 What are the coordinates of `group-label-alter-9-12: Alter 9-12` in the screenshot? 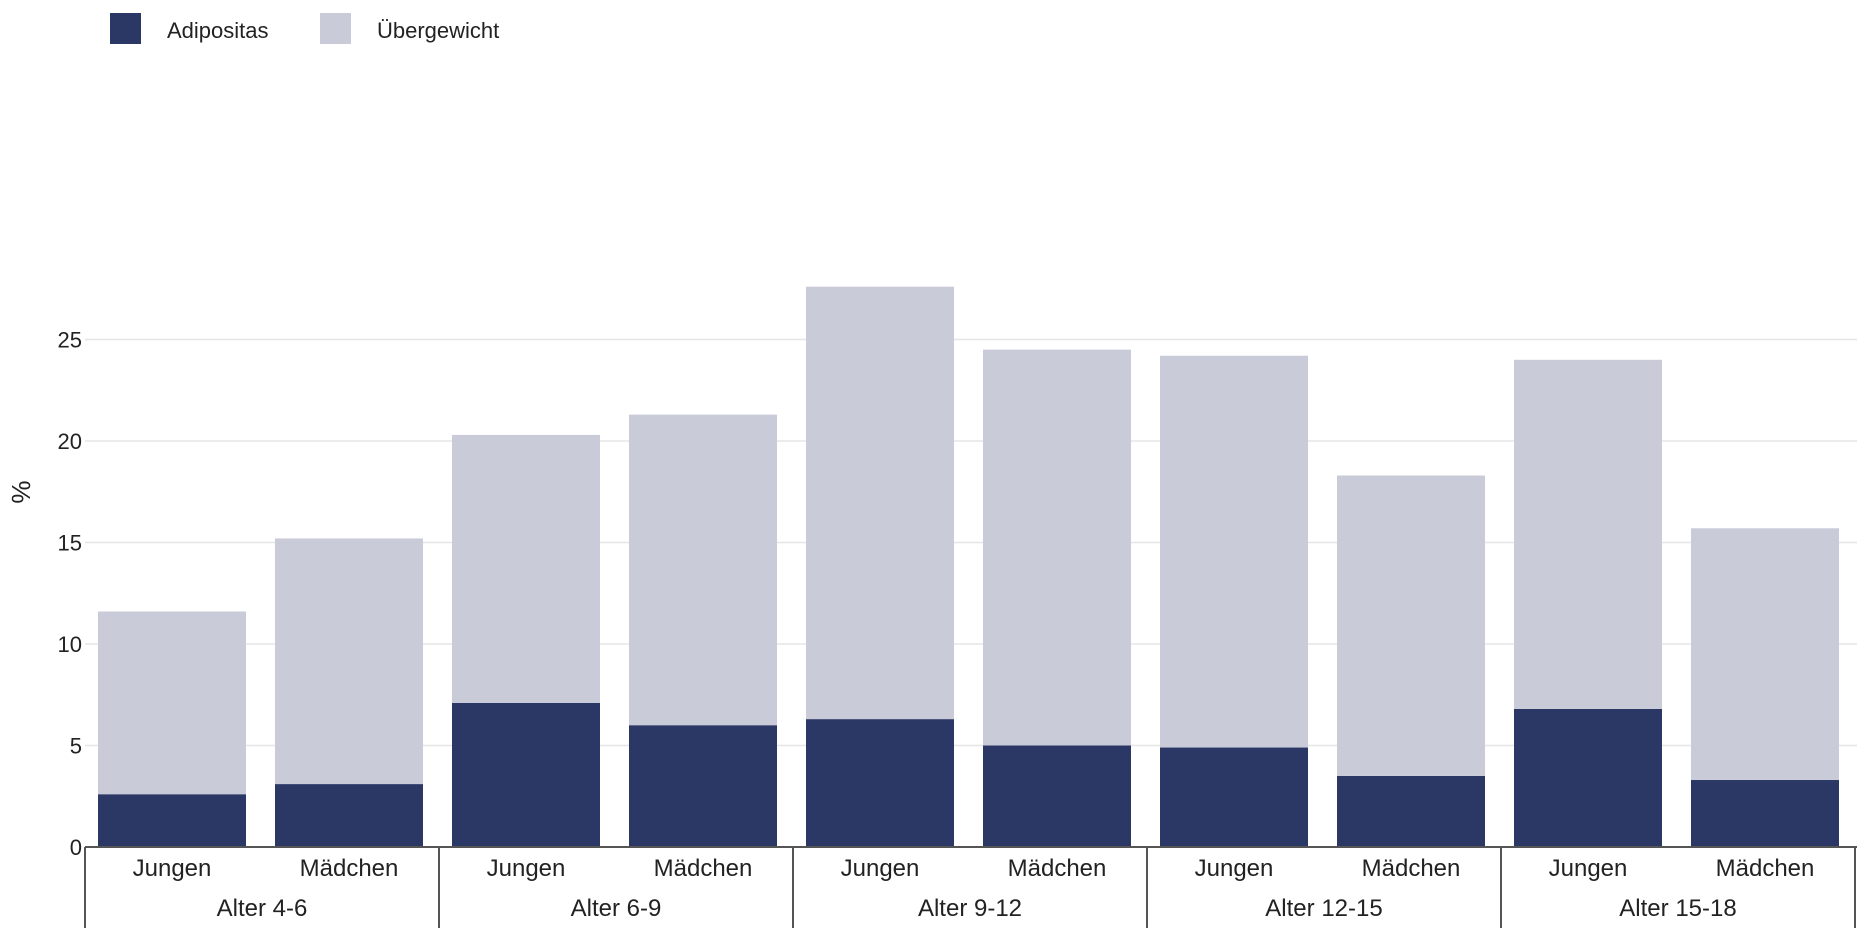 It's located at (970, 908).